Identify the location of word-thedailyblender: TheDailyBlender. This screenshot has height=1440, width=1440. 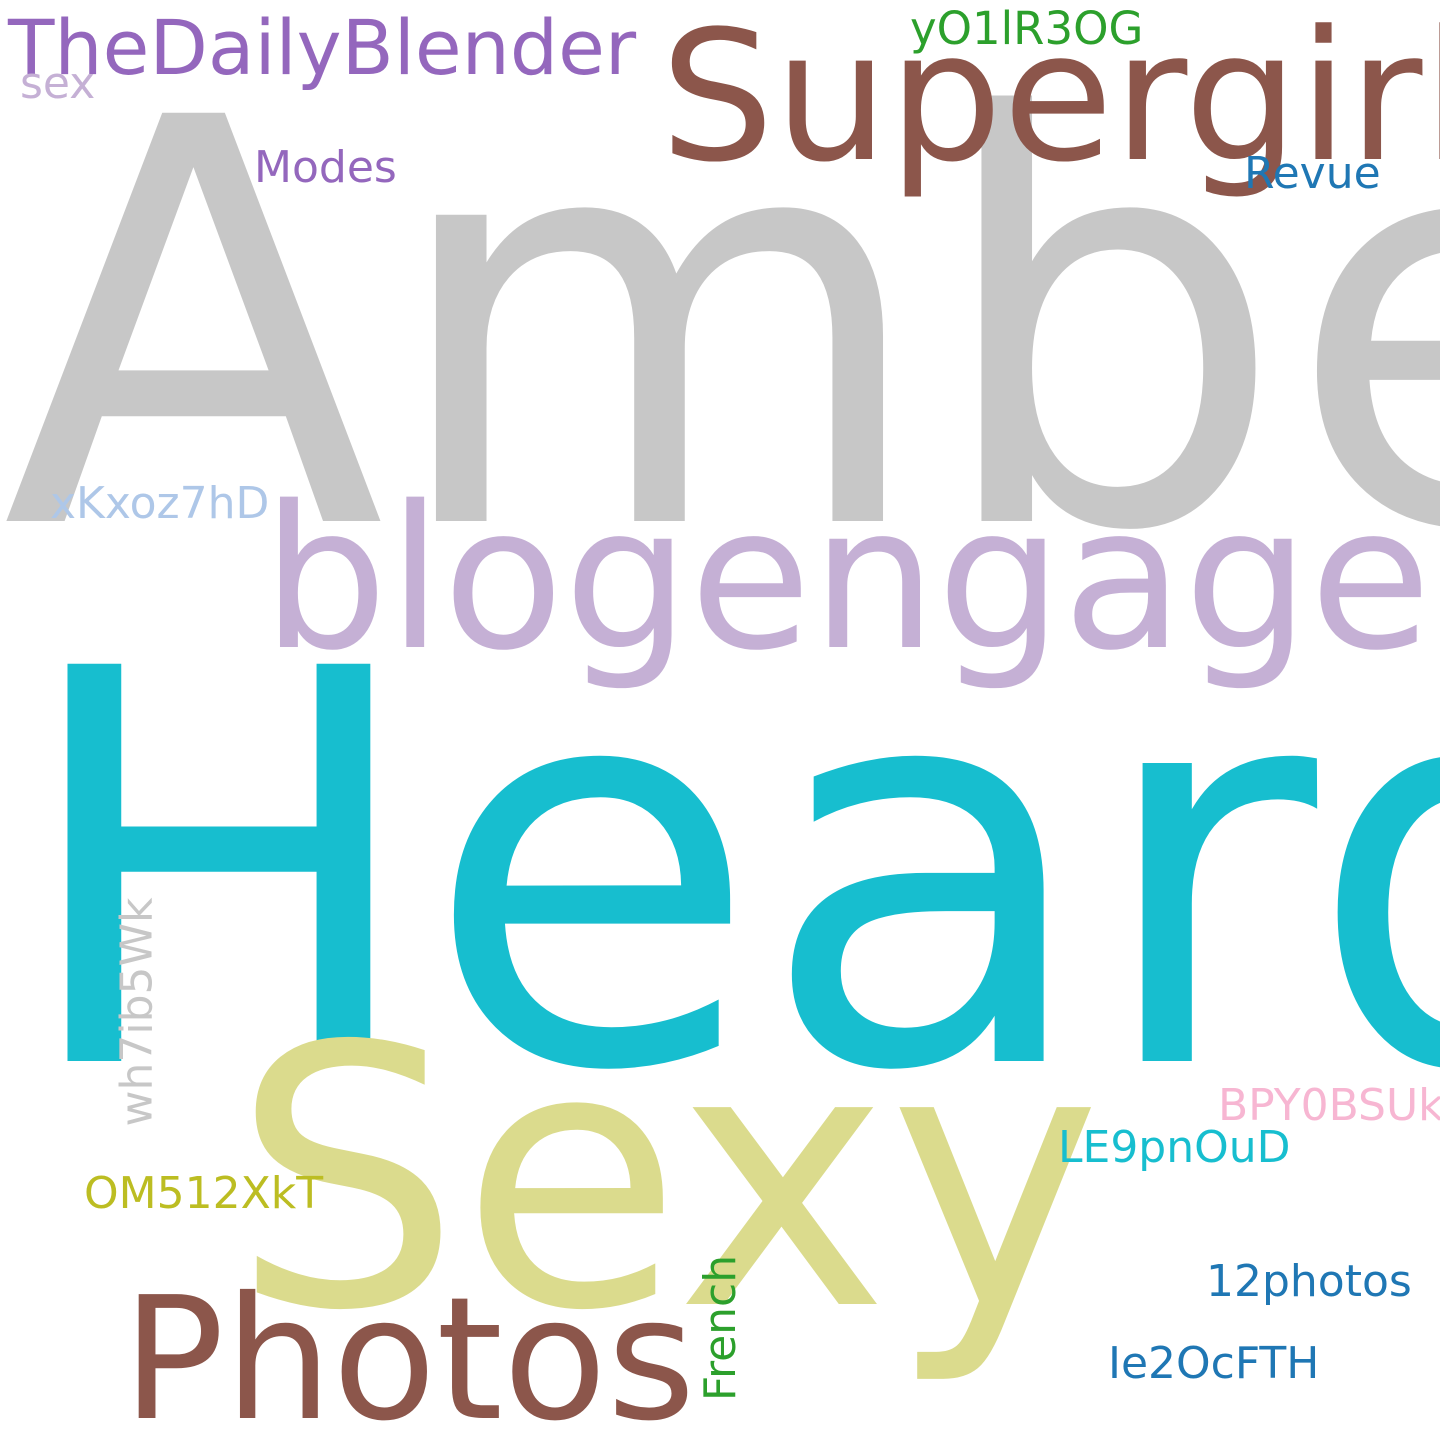
(322, 47).